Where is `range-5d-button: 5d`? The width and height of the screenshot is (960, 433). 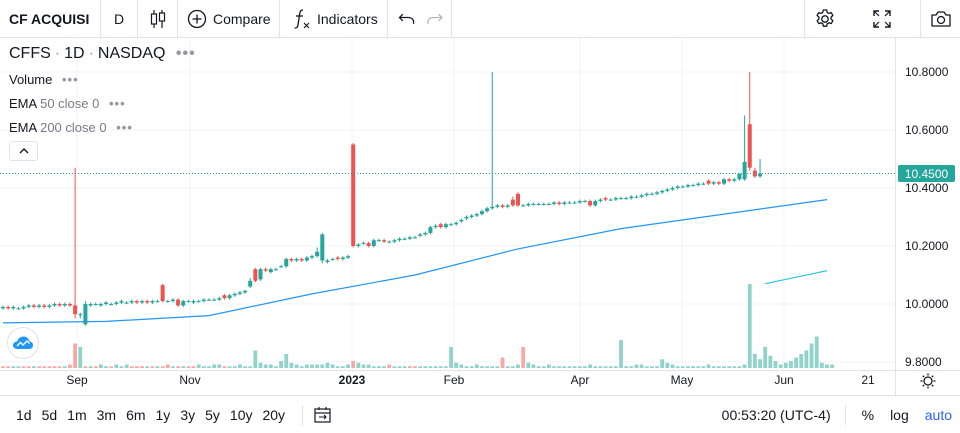
range-5d-button: 5d is located at coordinates (49, 414).